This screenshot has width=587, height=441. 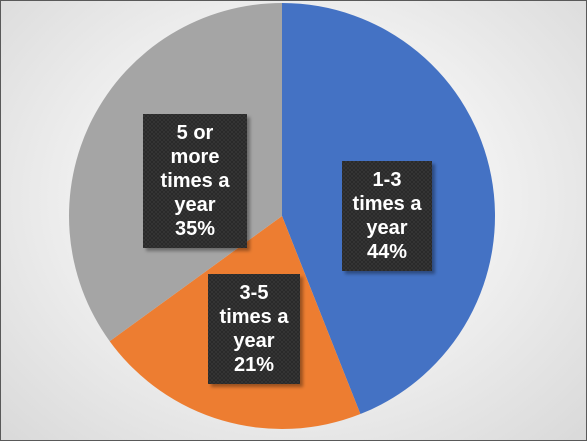 I want to click on data-label-text: more, so click(x=195, y=157).